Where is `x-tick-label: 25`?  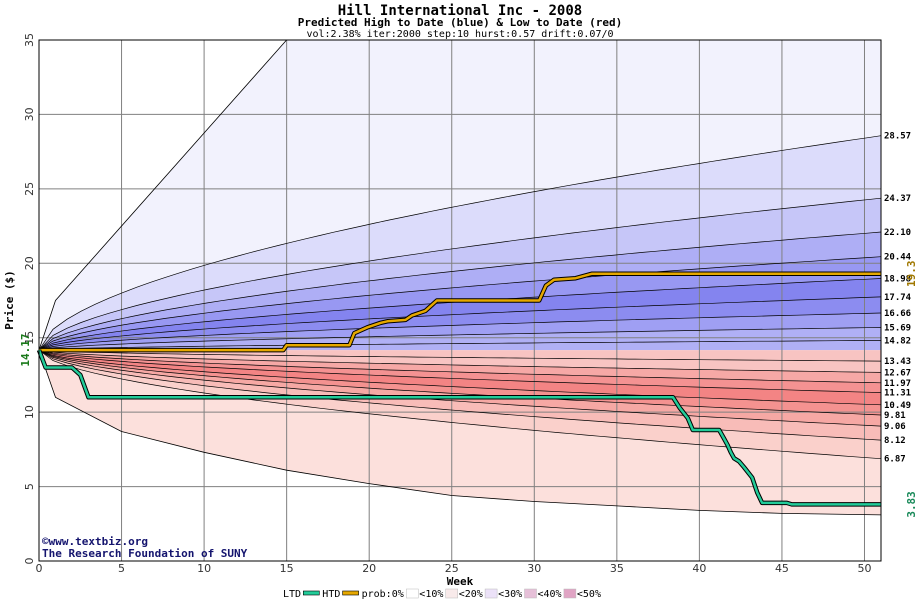
x-tick-label: 25 is located at coordinates (452, 568).